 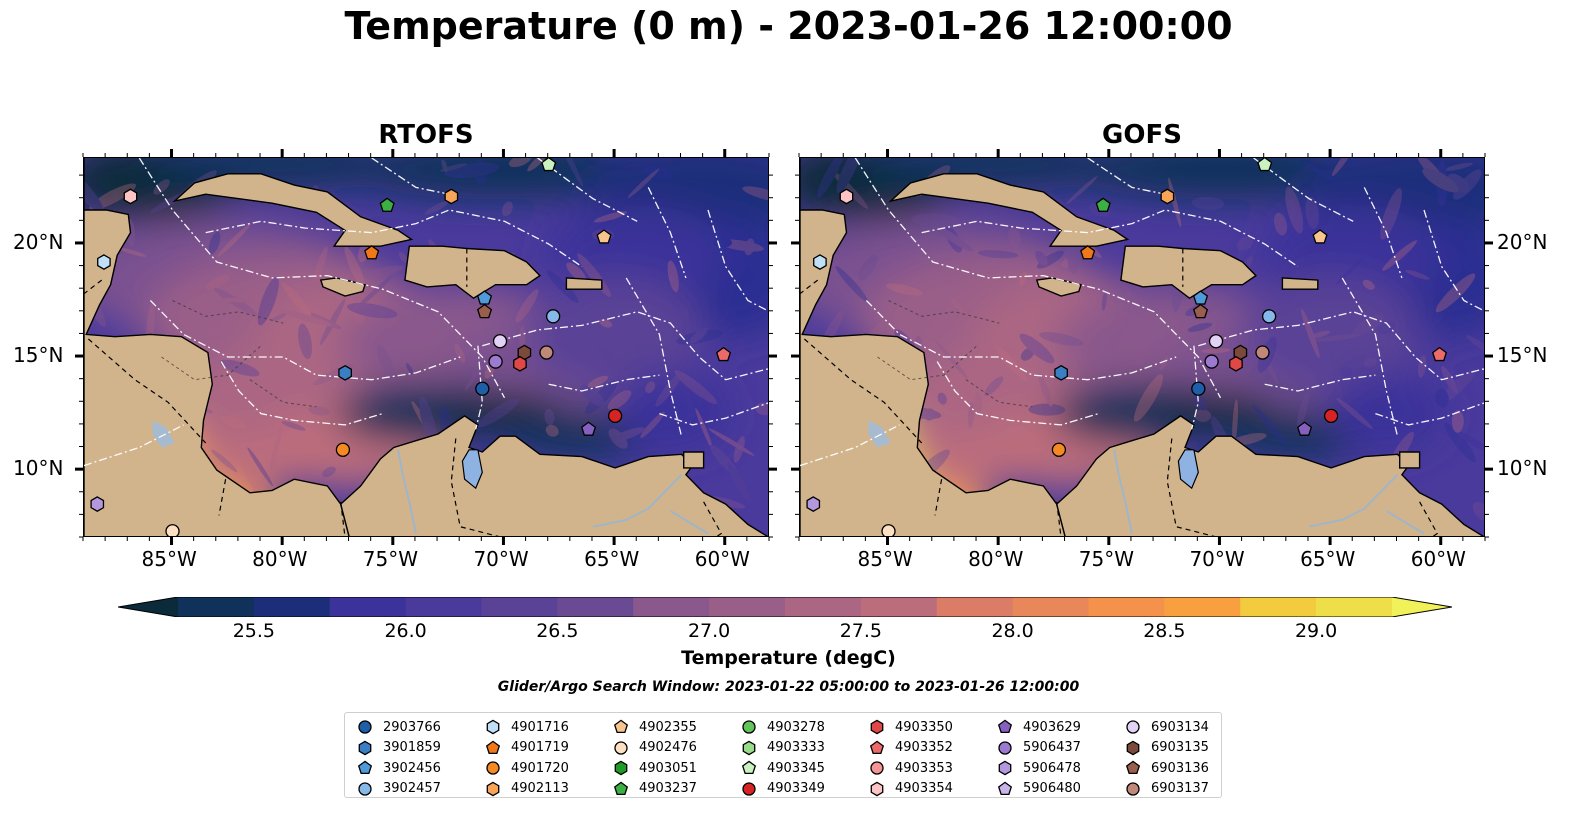 What do you see at coordinates (655, 727) in the screenshot?
I see `legend-item: 4902355` at bounding box center [655, 727].